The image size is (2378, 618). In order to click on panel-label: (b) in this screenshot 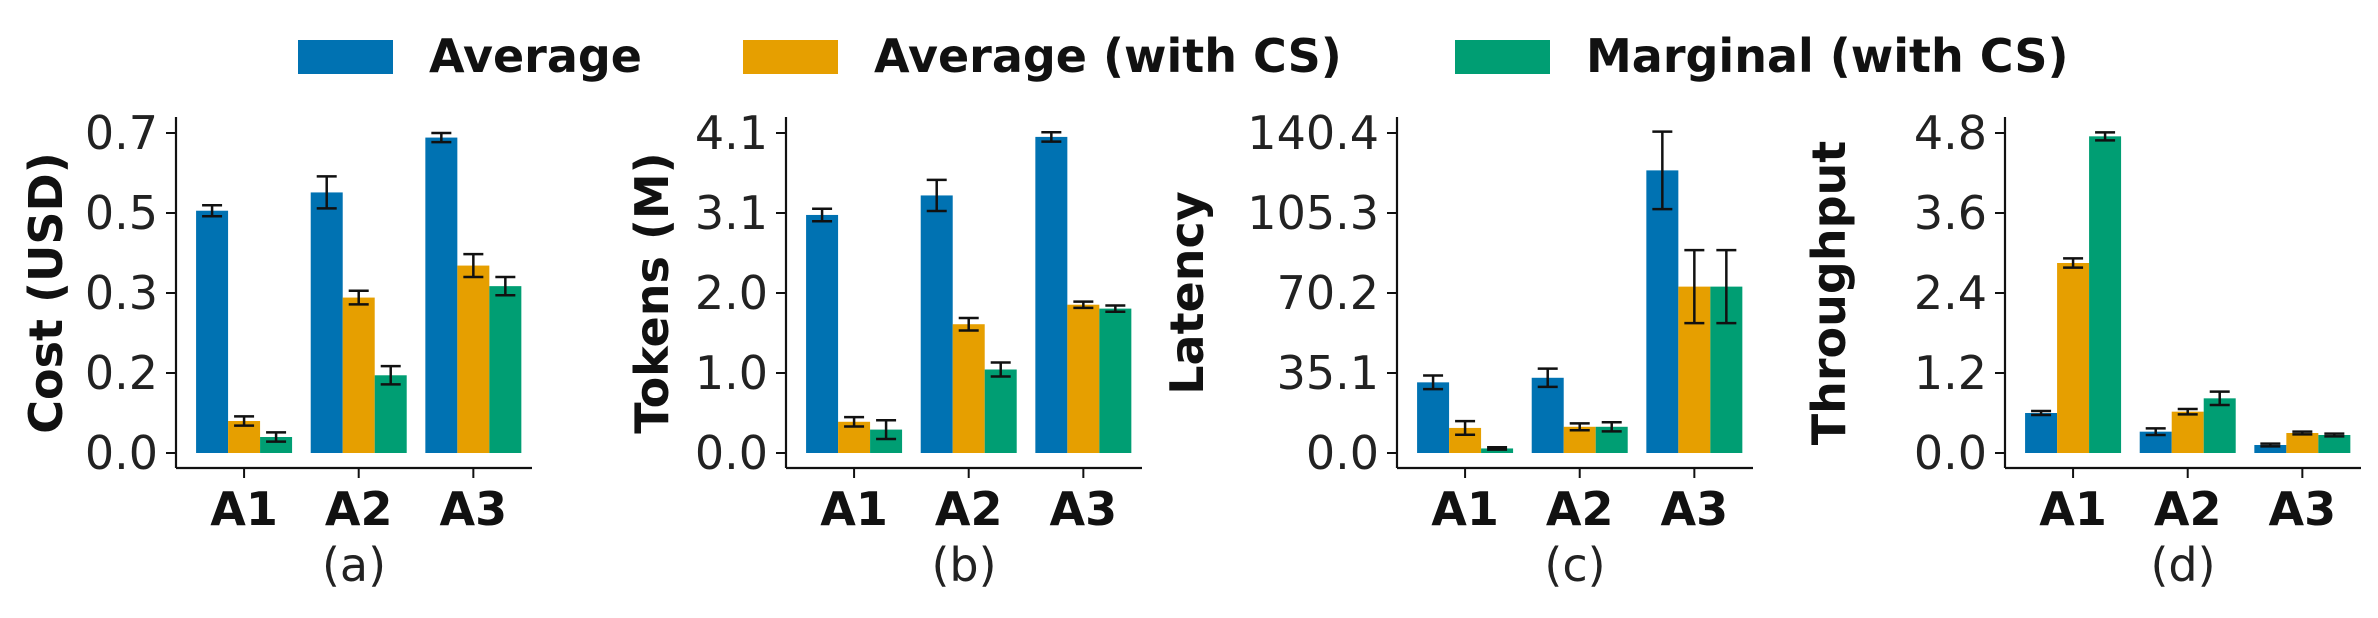, I will do `click(963, 565)`.